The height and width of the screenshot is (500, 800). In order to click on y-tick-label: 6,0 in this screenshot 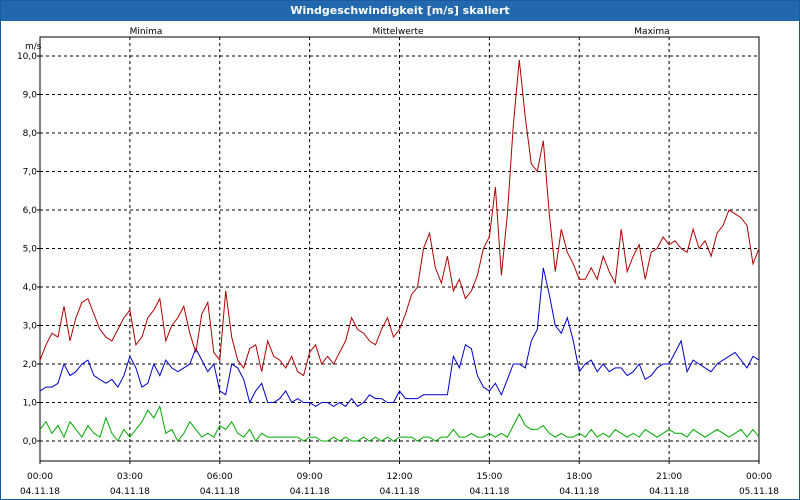, I will do `click(30, 211)`.